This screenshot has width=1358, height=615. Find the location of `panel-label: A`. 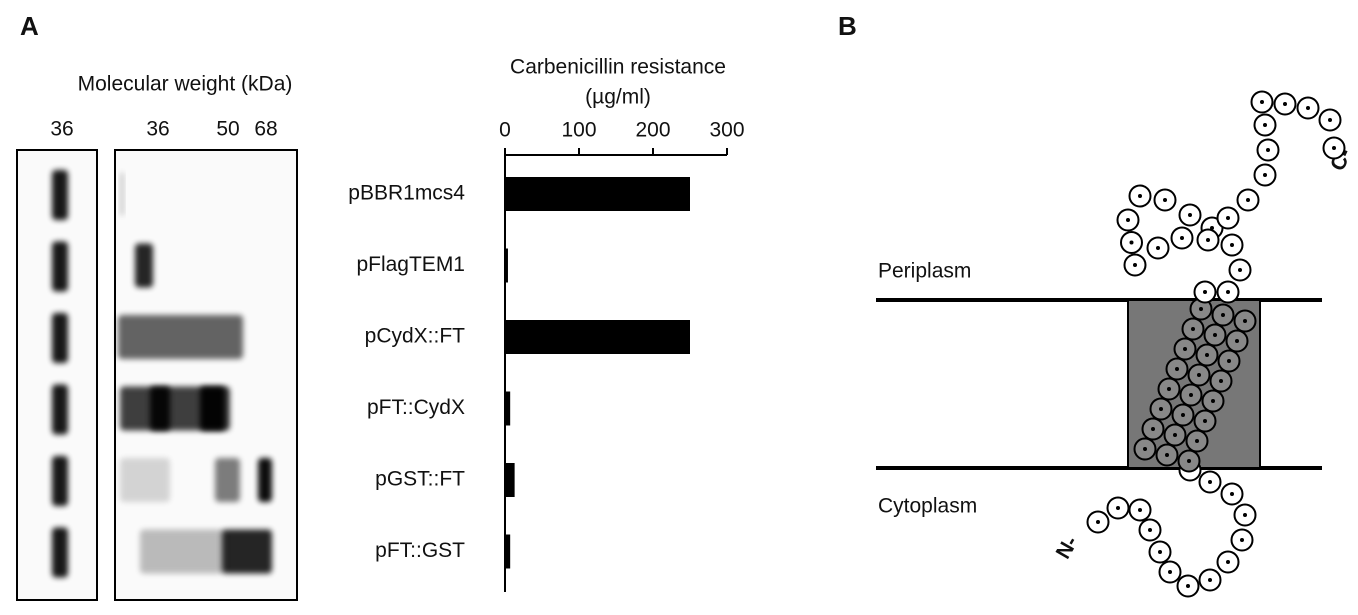

panel-label: A is located at coordinates (29, 26).